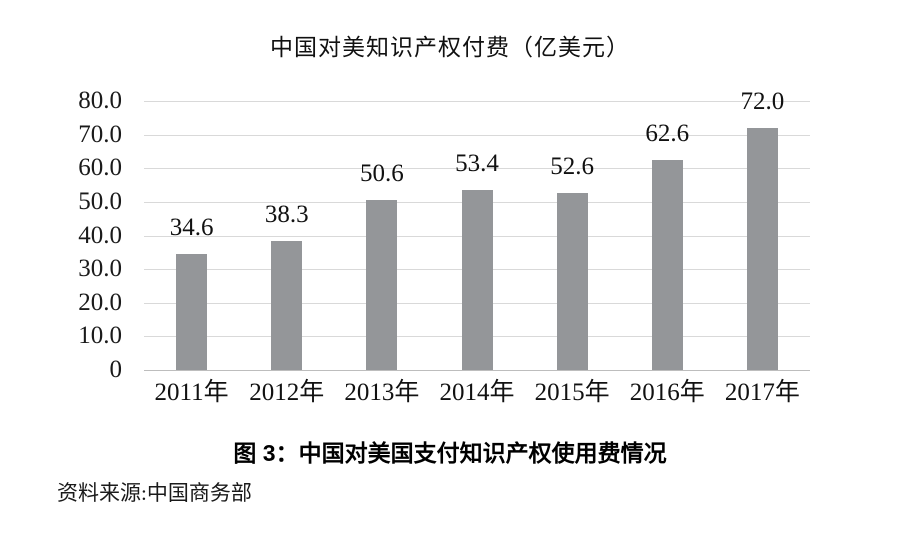 The width and height of the screenshot is (900, 535). I want to click on figure-caption: 图 3：中国对美国支付知识产权使用费情况, so click(450, 453).